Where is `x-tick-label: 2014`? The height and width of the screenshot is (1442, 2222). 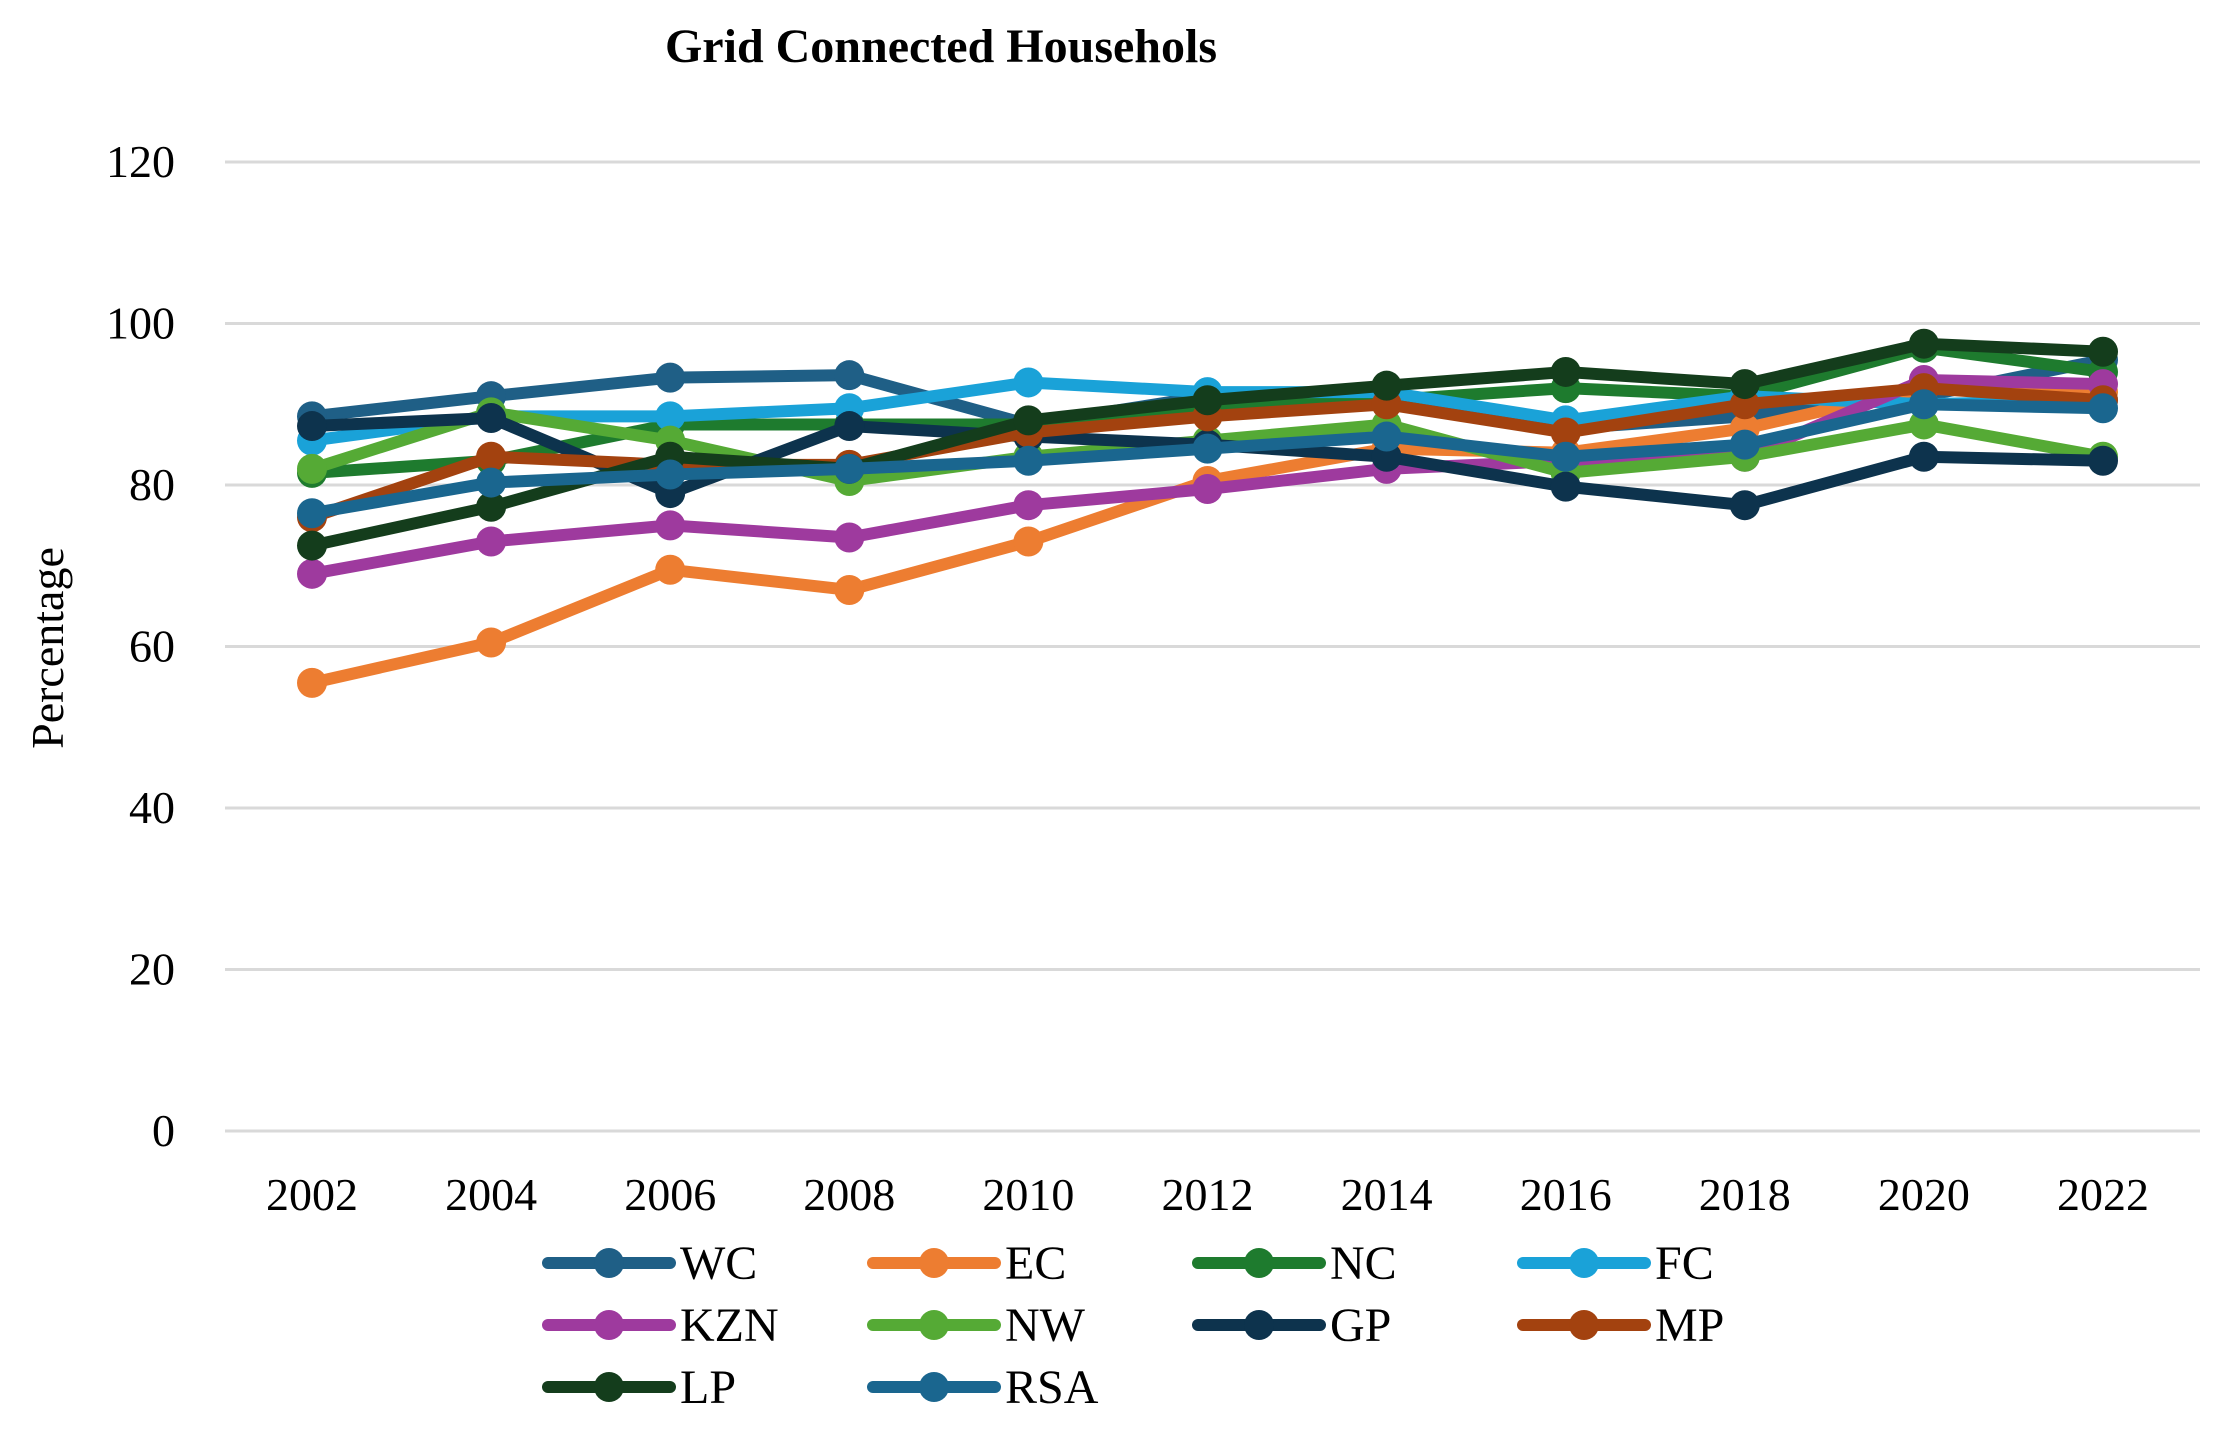
x-tick-label: 2014 is located at coordinates (1387, 1194).